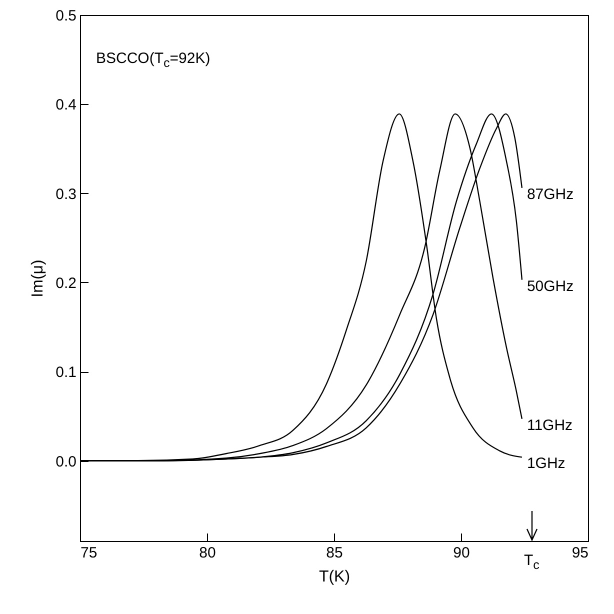 Image resolution: width=614 pixels, height=614 pixels. I want to click on y-tick-label: 0.1, so click(66, 373).